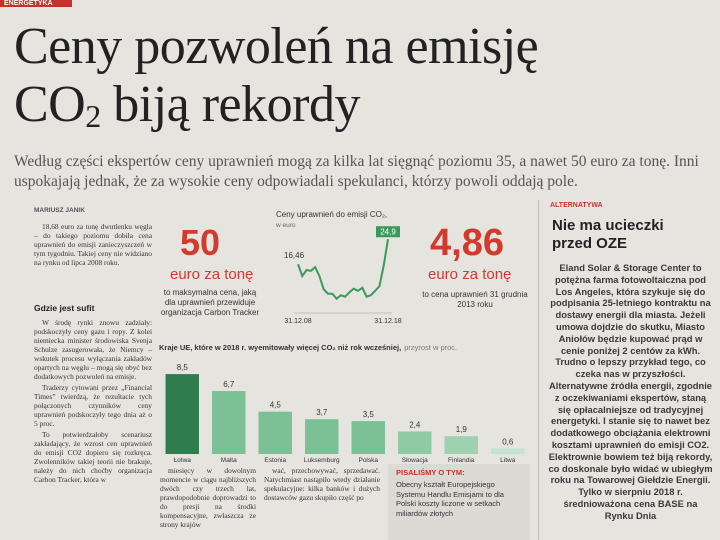 The width and height of the screenshot is (720, 540). Describe the element at coordinates (93, 116) in the screenshot. I see `headline-sub: 2` at that location.